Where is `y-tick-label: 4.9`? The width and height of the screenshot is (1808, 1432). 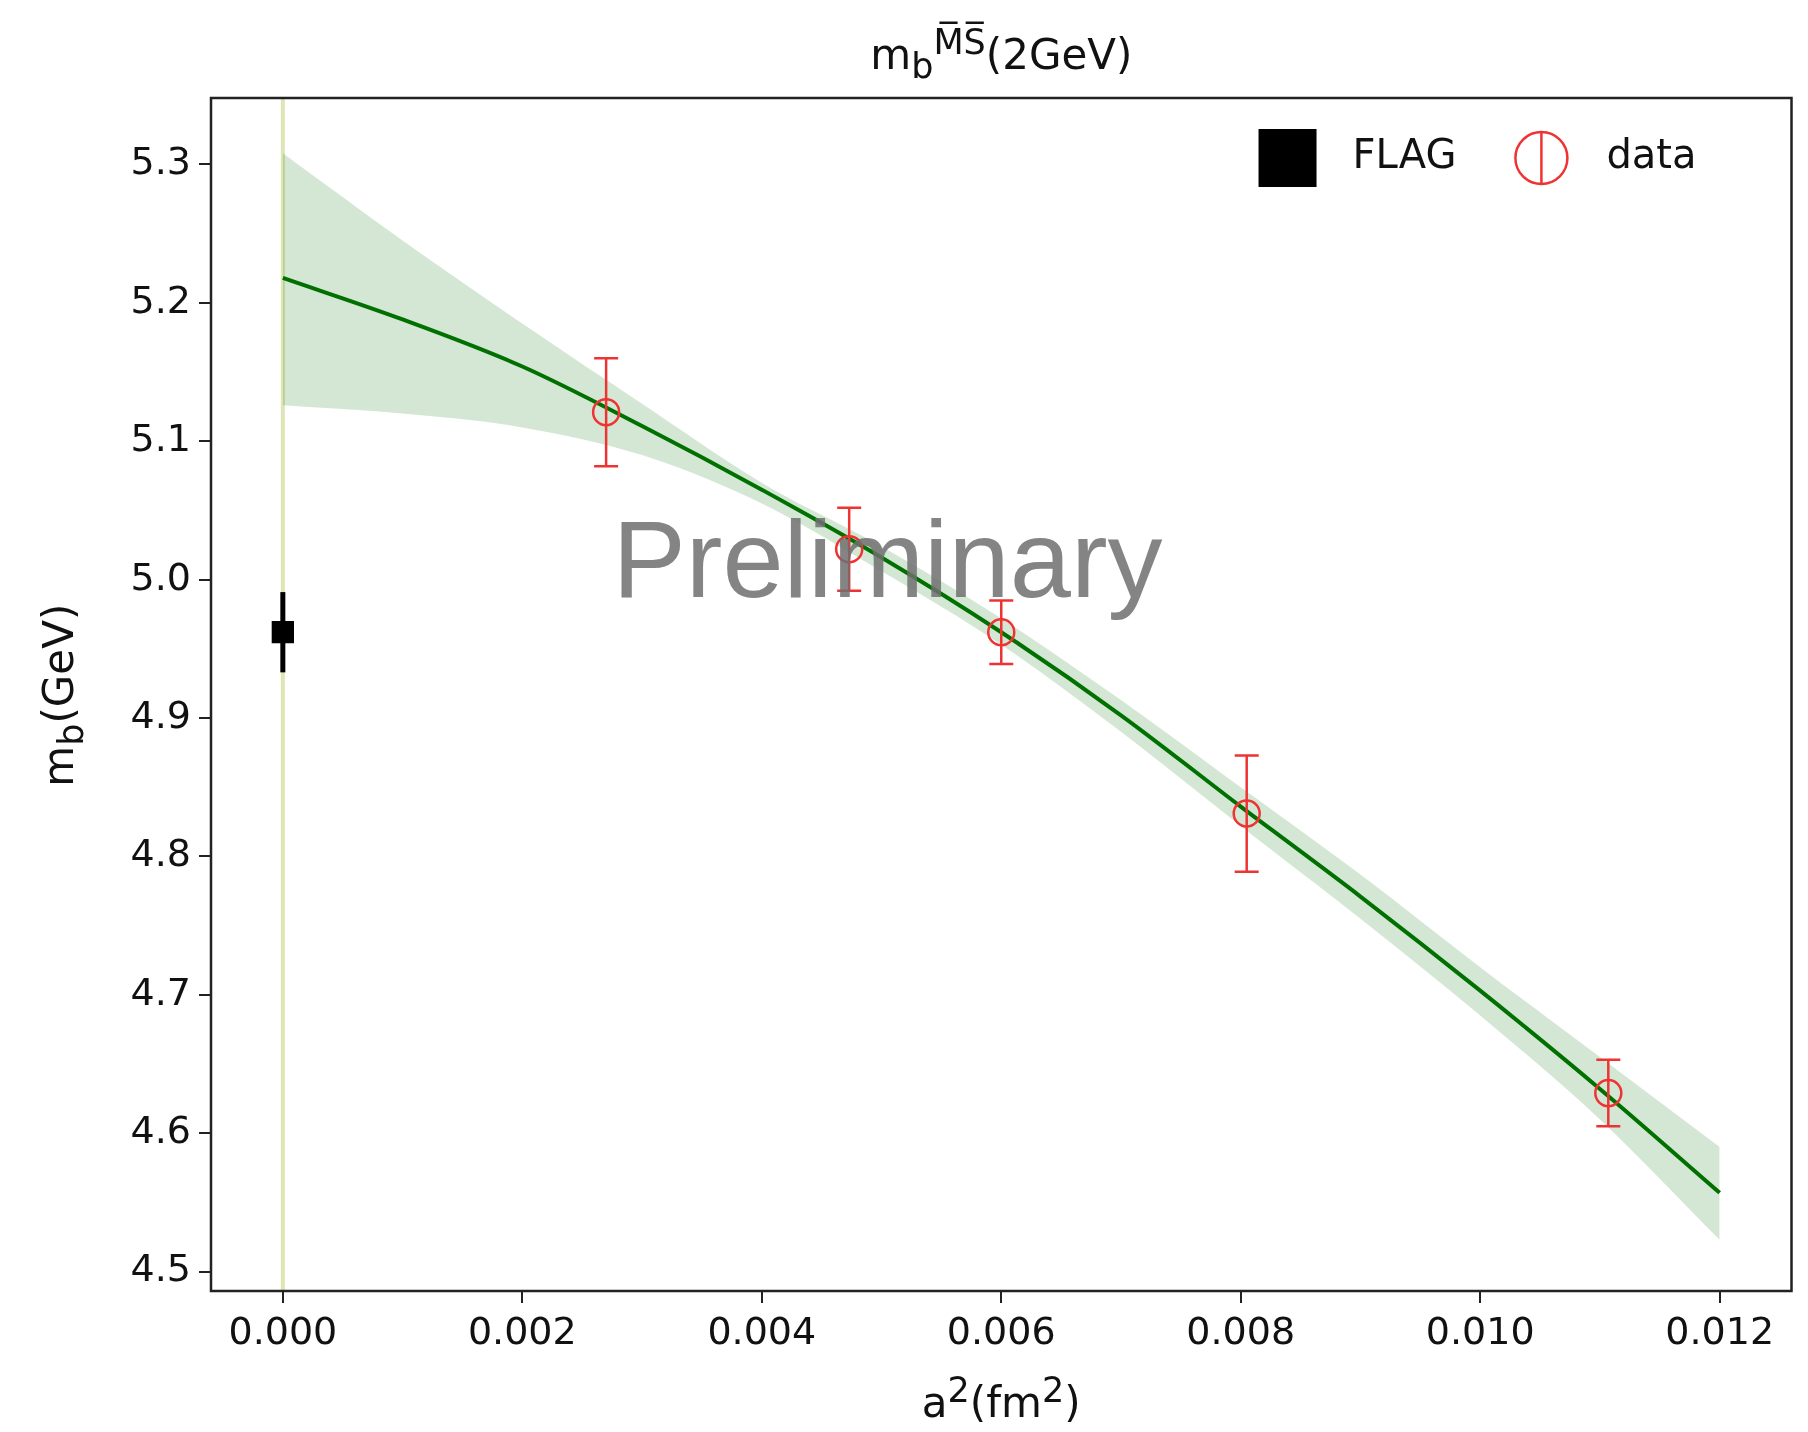
y-tick-label: 4.9 is located at coordinates (160, 714).